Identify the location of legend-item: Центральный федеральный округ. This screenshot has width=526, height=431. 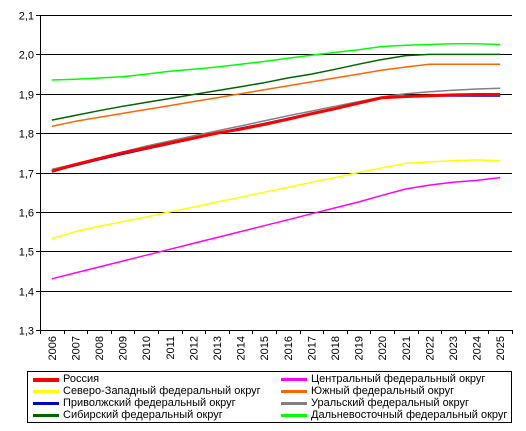
(383, 379).